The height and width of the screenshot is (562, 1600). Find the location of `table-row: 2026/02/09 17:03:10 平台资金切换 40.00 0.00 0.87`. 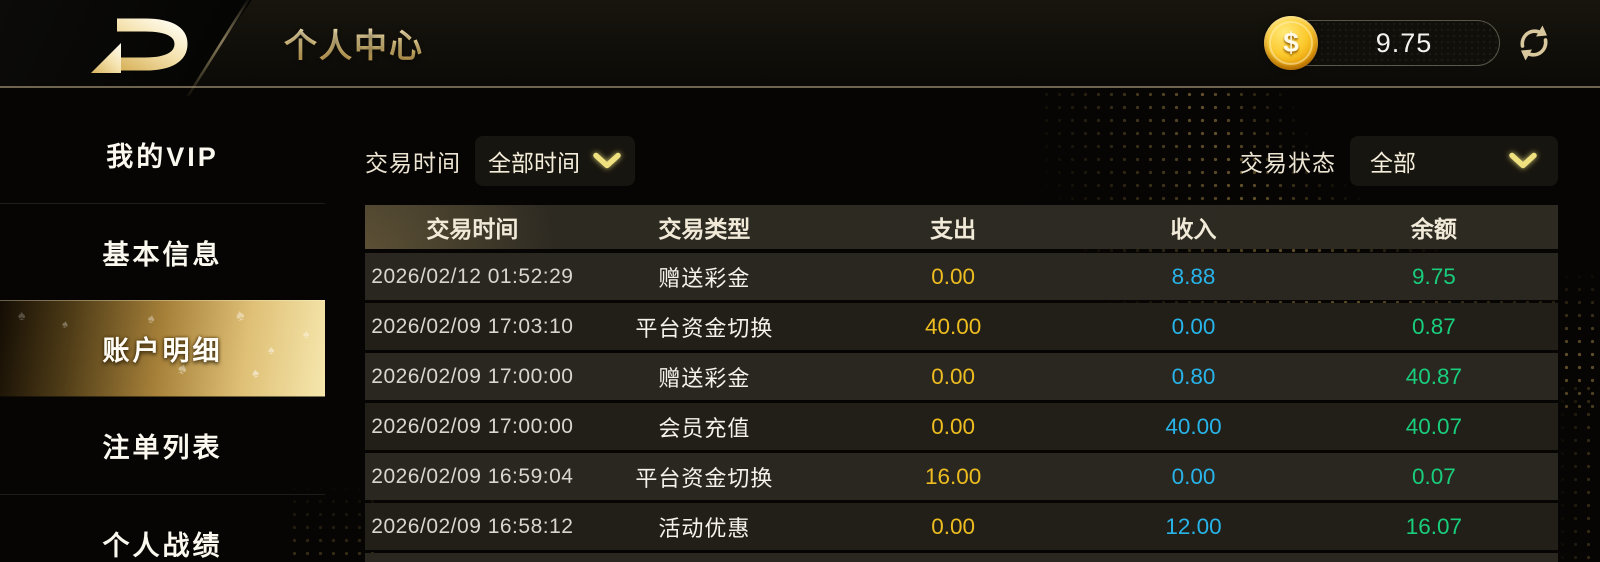

table-row: 2026/02/09 17:03:10 平台资金切换 40.00 0.00 0.87 is located at coordinates (961, 326).